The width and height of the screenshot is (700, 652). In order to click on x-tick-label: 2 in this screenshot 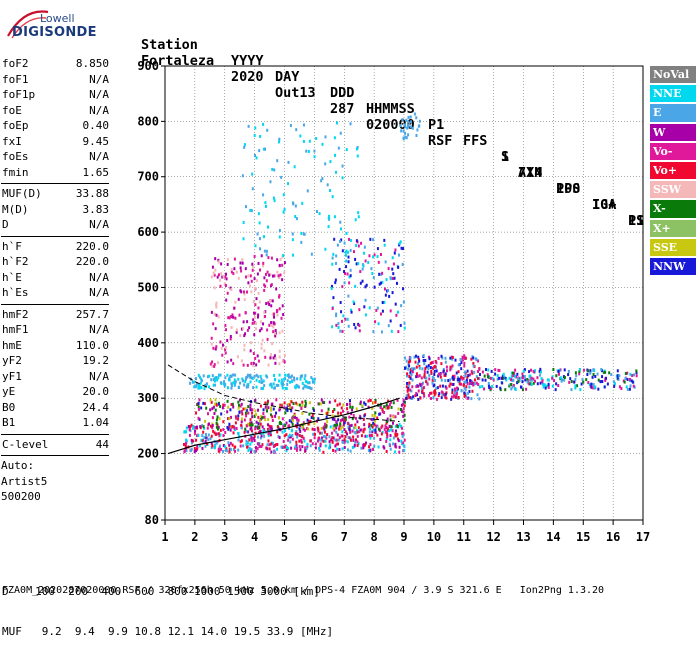, I will do `click(194, 537)`.